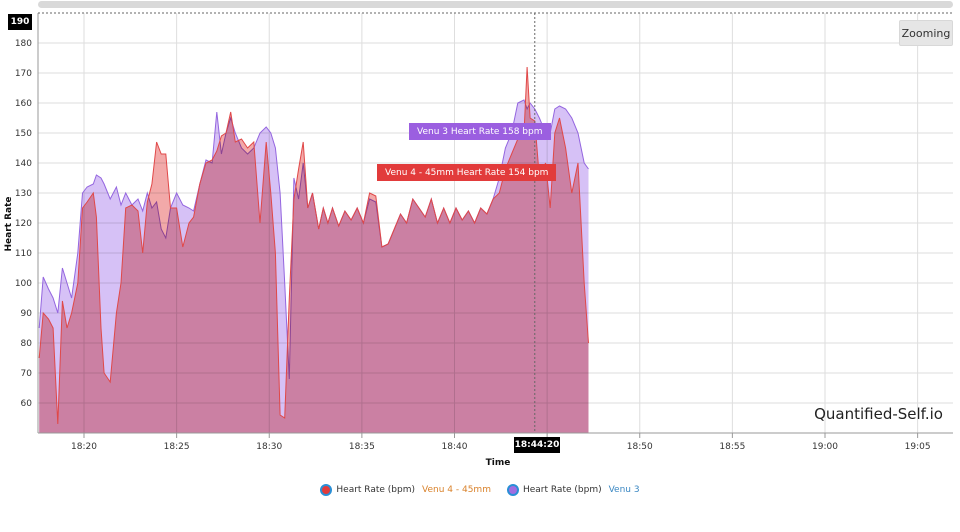 The width and height of the screenshot is (960, 532). What do you see at coordinates (825, 447) in the screenshot?
I see `x-tick-label: 19:00` at bounding box center [825, 447].